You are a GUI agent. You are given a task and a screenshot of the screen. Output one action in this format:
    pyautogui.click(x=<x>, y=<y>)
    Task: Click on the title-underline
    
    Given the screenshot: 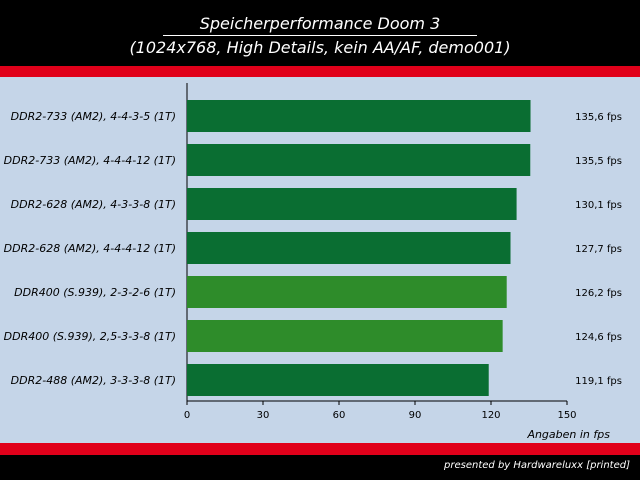 What is the action you would take?
    pyautogui.click(x=320, y=35)
    